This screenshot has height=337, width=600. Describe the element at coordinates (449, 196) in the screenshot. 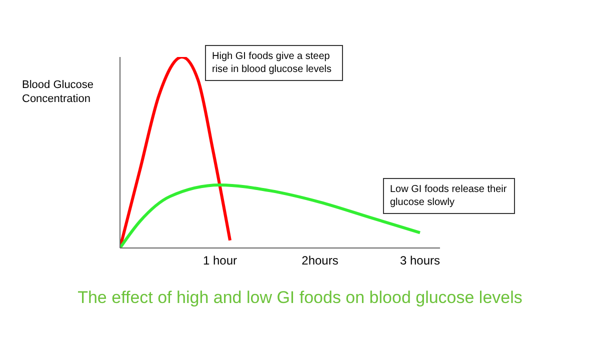

I see `annotation: Low GI foods release their glucose slowly` at that location.